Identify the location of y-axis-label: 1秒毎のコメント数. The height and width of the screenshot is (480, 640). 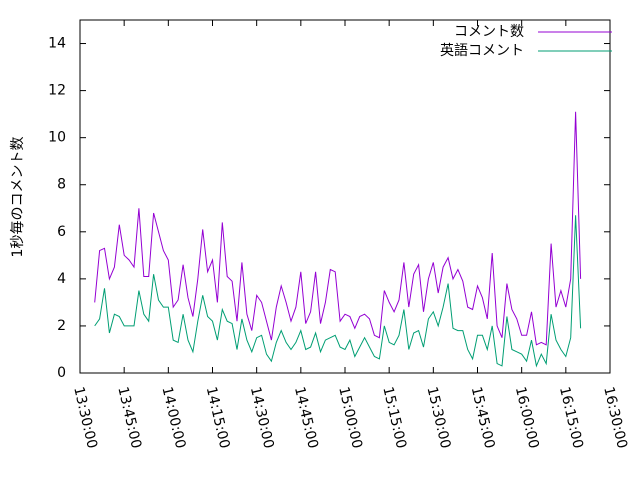
(18, 197).